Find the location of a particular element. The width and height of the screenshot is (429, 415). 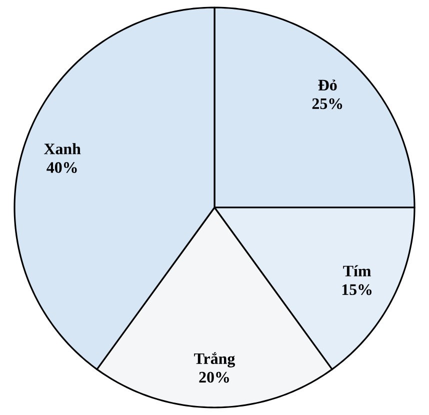

slice-label: Xanh is located at coordinates (62, 148).